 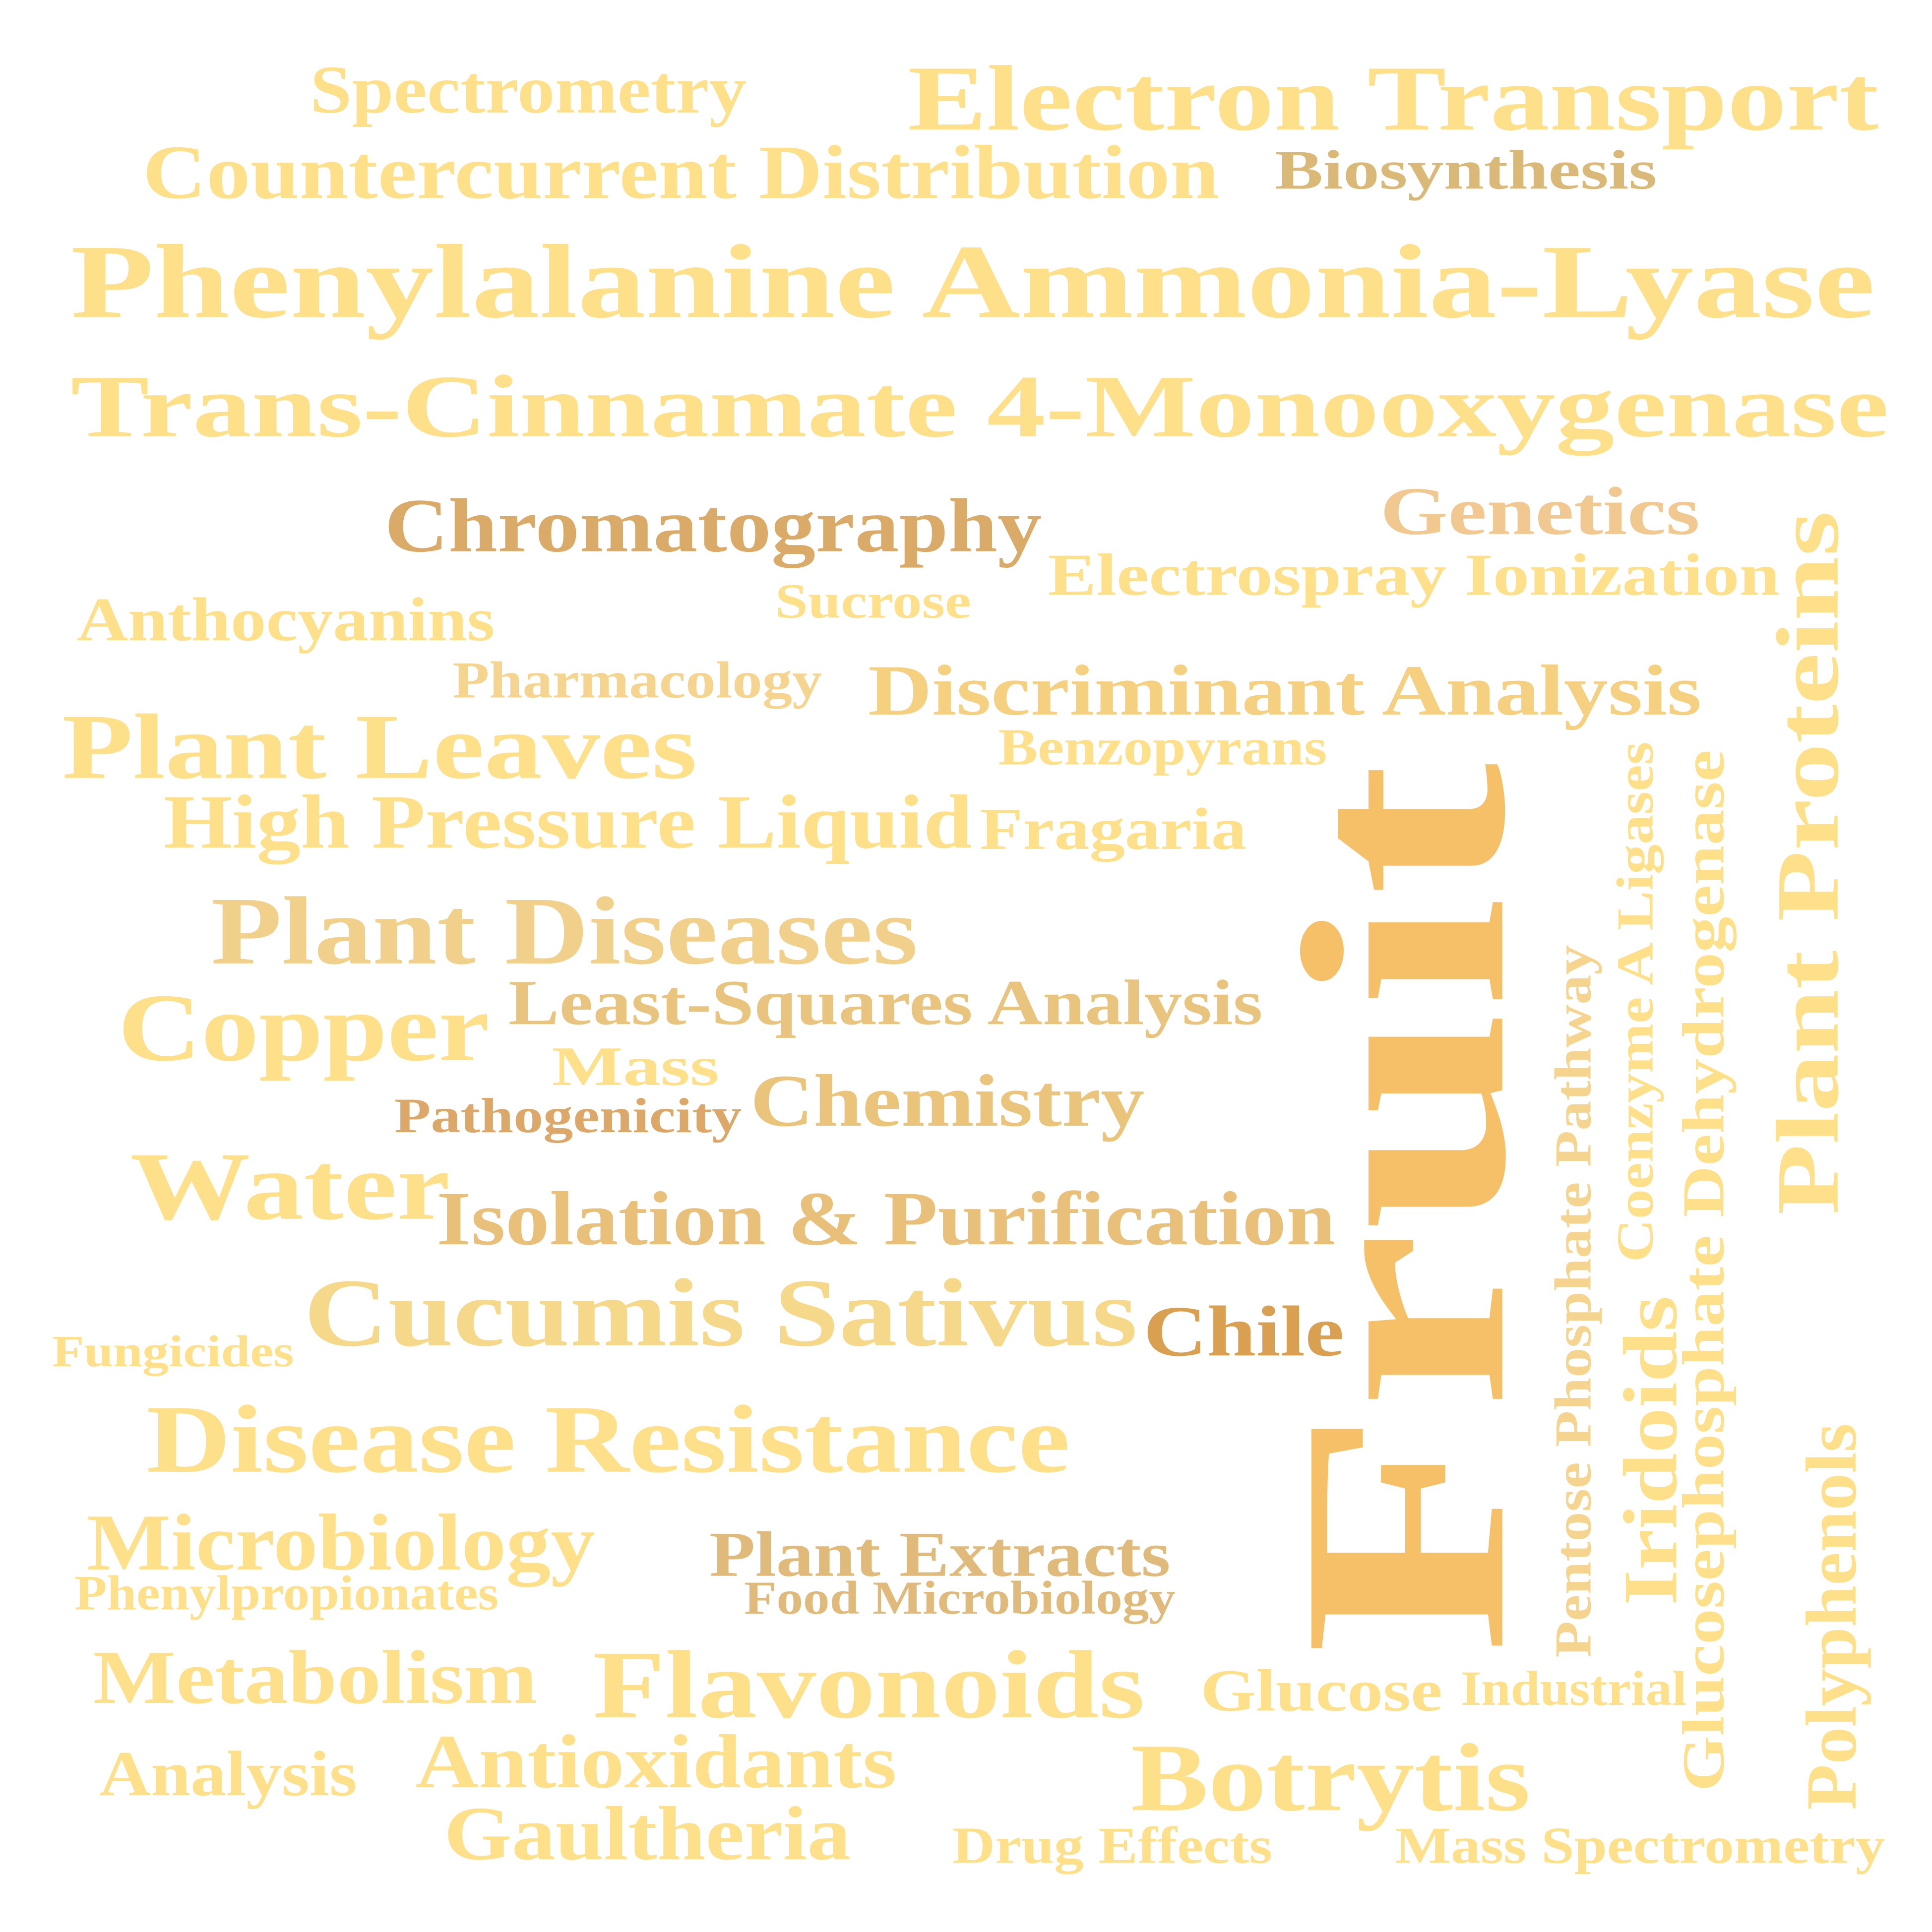 I want to click on word-phenylpropionates: Phenylpropionates, so click(x=286, y=1593).